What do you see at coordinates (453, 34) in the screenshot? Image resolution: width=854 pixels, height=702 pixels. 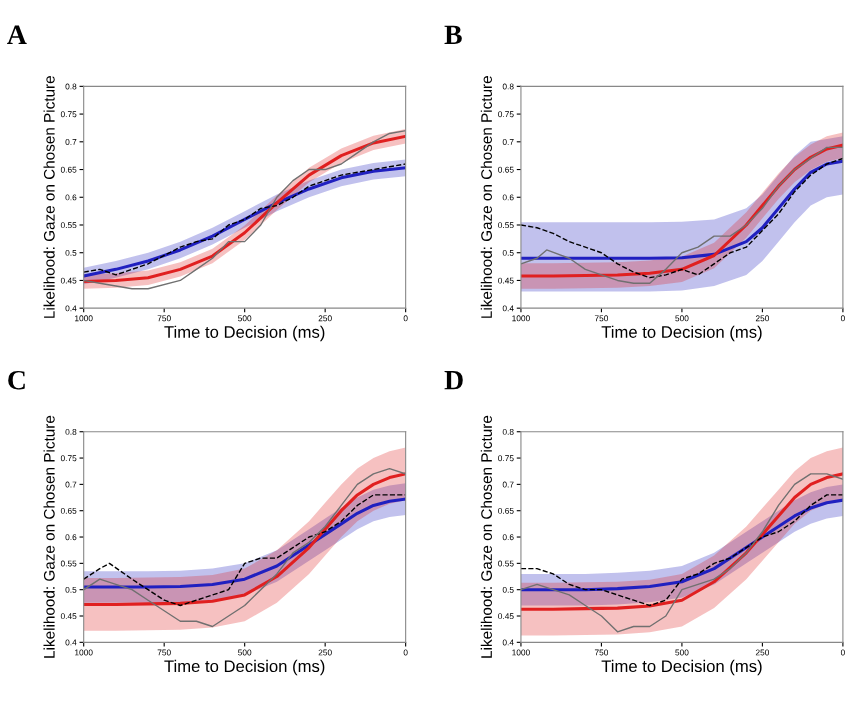 I see `chart-title: B` at bounding box center [453, 34].